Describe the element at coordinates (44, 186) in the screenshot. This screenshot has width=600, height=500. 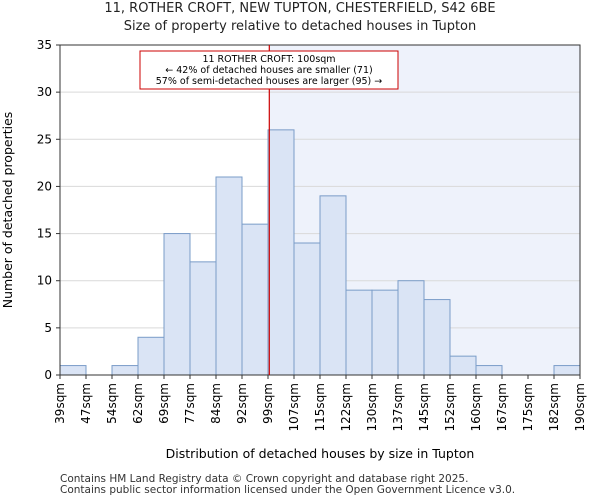
I see `y-tick-label-4: 20` at that location.